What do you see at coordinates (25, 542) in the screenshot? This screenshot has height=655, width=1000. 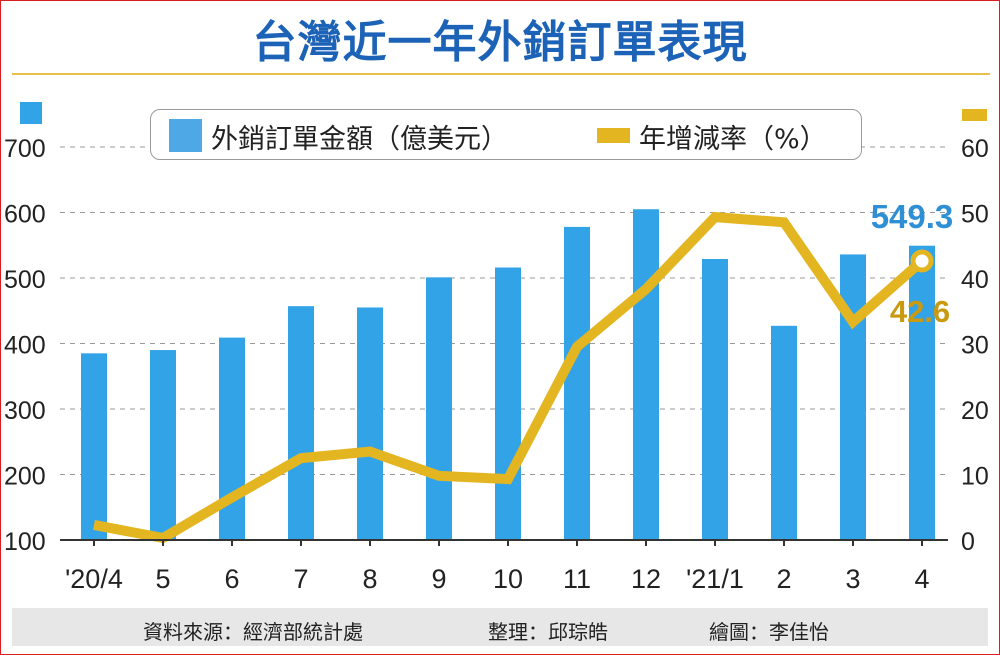 I see `left-axis-tick-label: 100` at bounding box center [25, 542].